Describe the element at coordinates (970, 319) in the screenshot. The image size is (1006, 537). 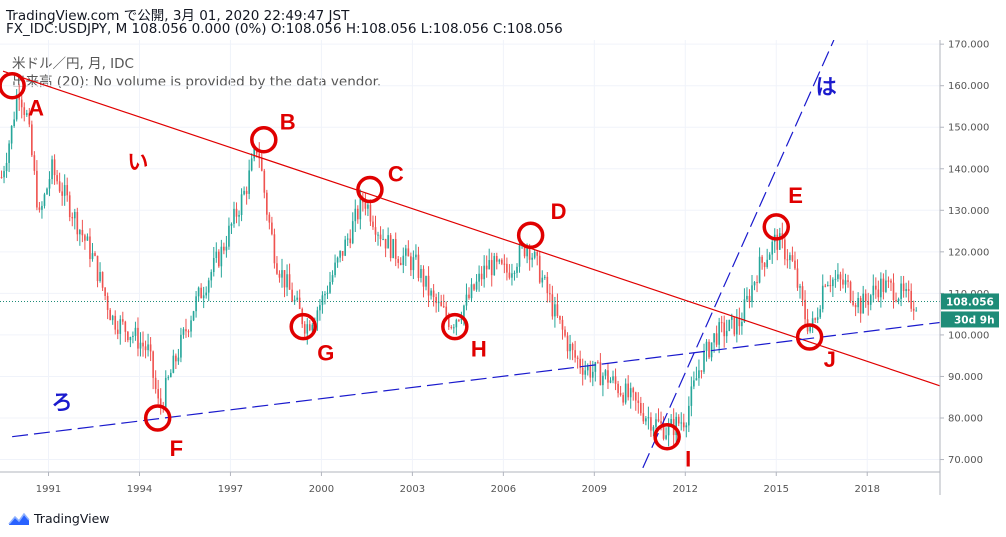
I see `countdown-tag` at that location.